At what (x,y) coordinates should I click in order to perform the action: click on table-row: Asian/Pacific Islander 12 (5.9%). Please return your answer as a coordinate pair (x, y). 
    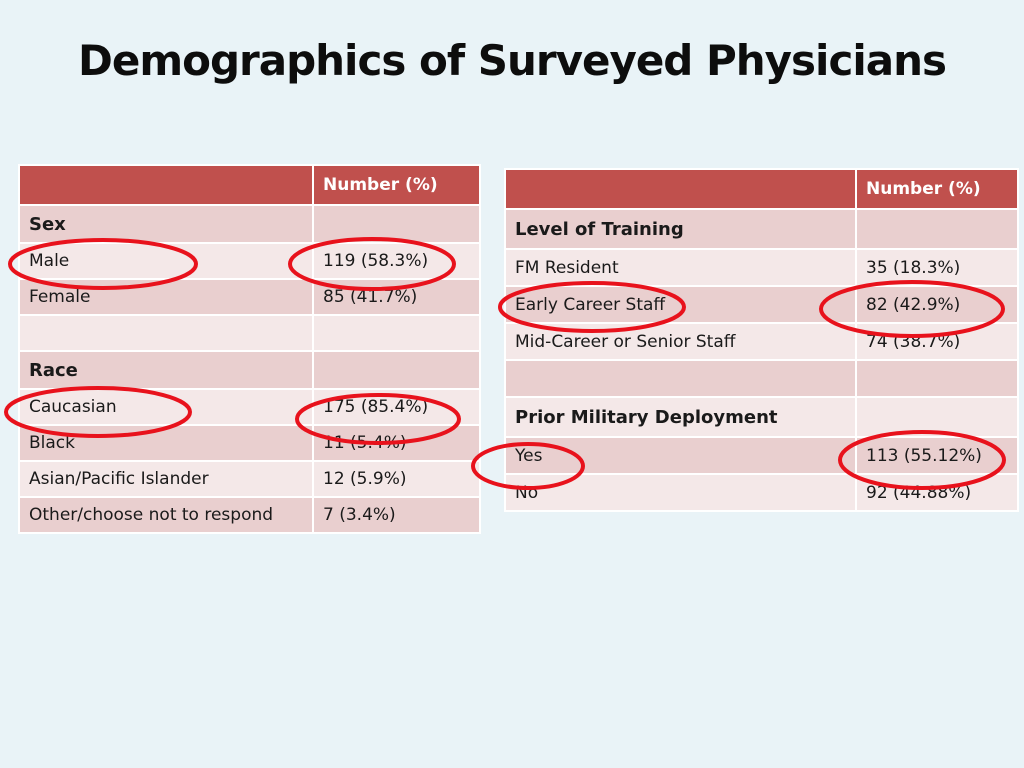
    Looking at the image, I should click on (249, 479).